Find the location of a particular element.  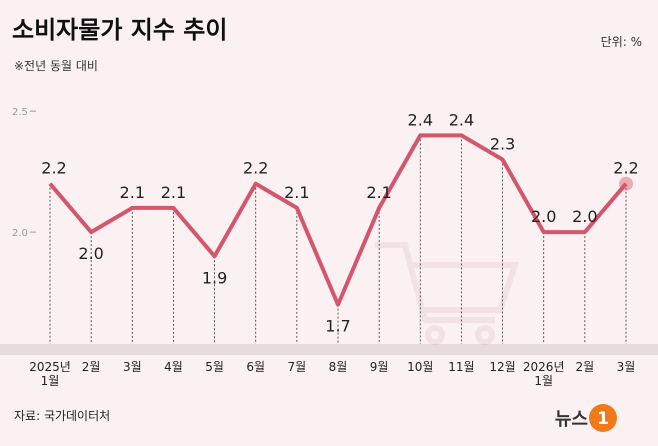

x-tick-label: 4월 is located at coordinates (173, 367).